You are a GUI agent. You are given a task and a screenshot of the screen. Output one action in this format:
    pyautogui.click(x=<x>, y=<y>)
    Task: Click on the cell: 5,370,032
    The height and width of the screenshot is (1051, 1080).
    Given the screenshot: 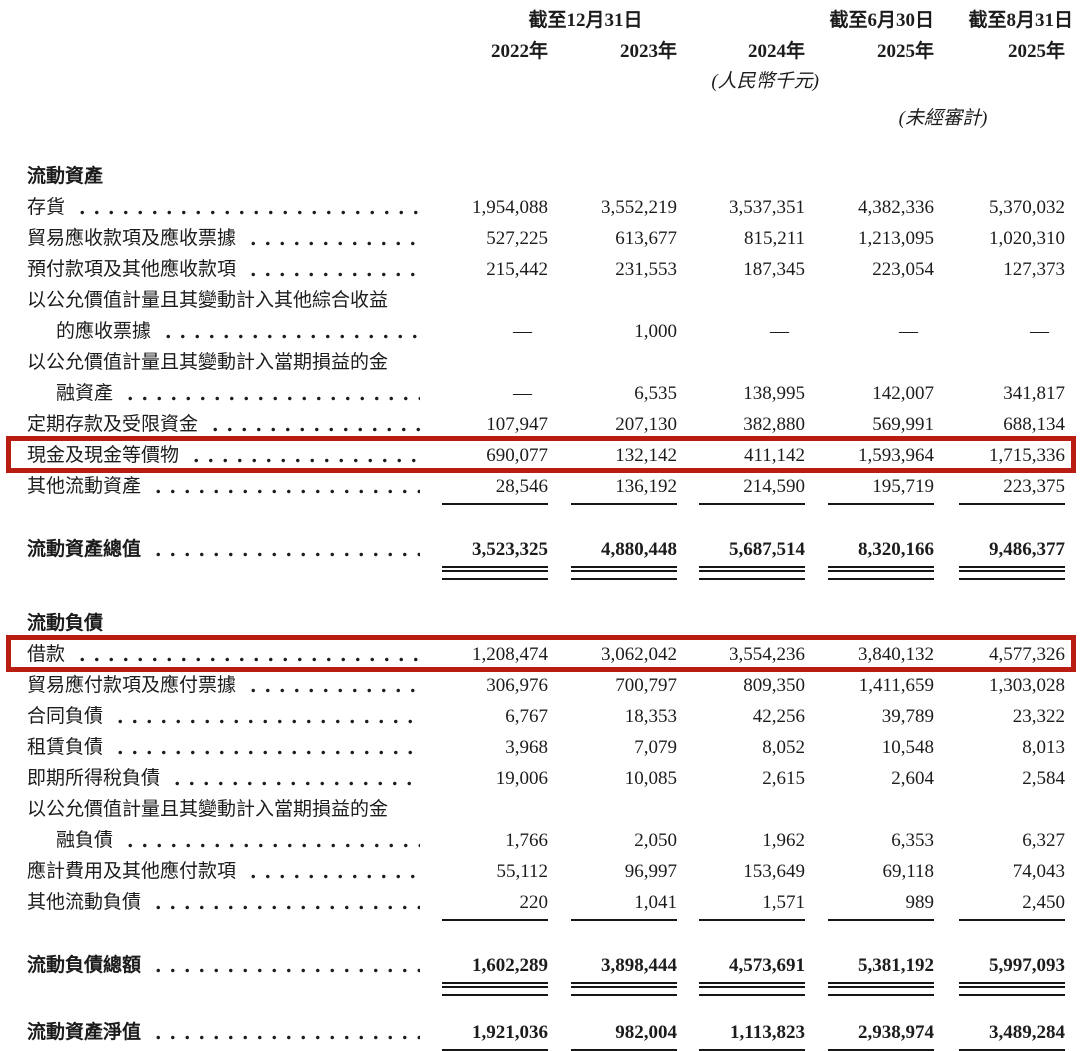 What is the action you would take?
    pyautogui.click(x=999, y=207)
    